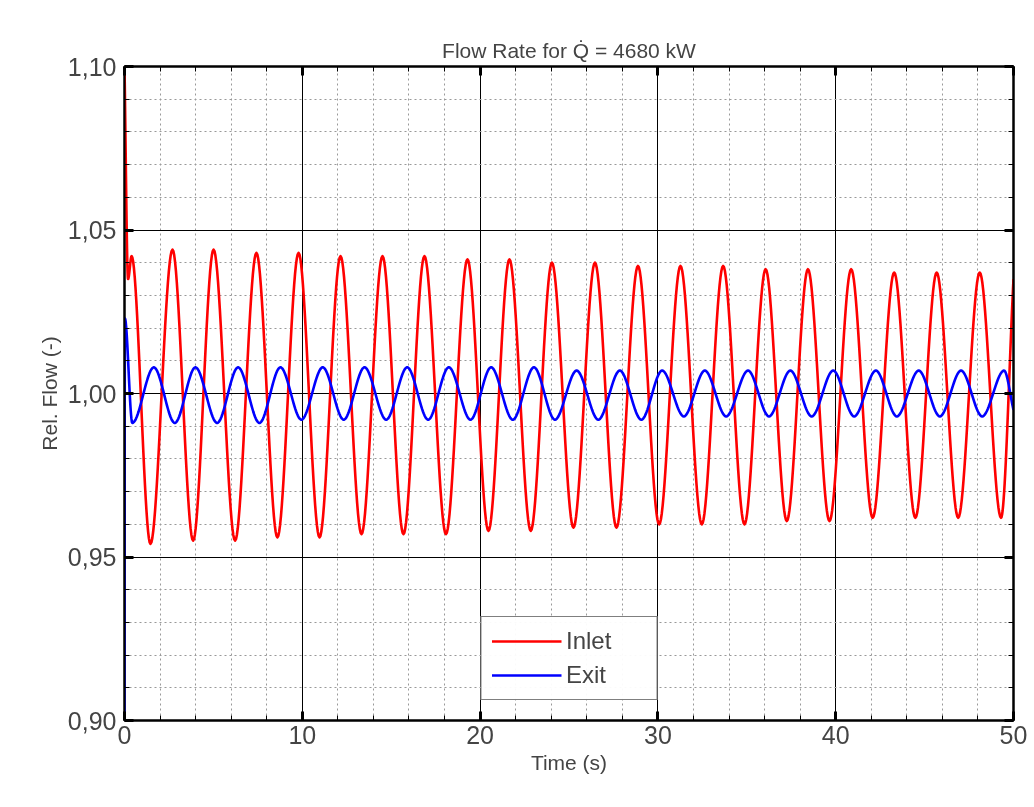  I want to click on chart-title: Flow Rate for Q̇ = 4680 kW, so click(569, 50).